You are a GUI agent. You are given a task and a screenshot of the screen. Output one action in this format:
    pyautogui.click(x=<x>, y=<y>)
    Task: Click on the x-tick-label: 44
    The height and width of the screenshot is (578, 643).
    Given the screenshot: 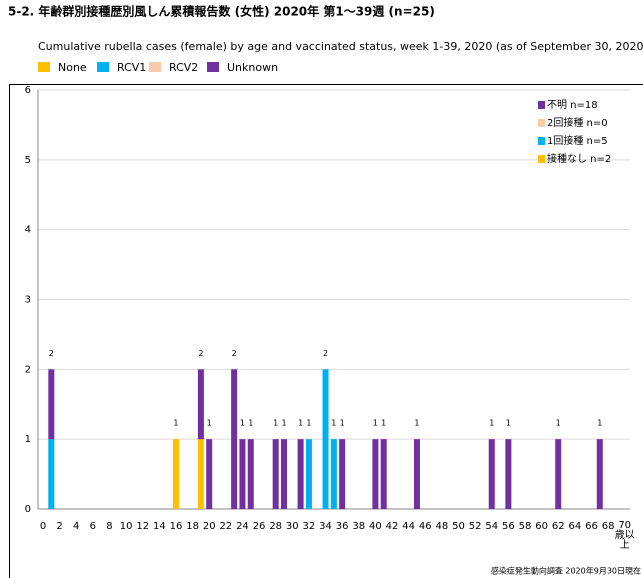 What is the action you would take?
    pyautogui.click(x=408, y=526)
    